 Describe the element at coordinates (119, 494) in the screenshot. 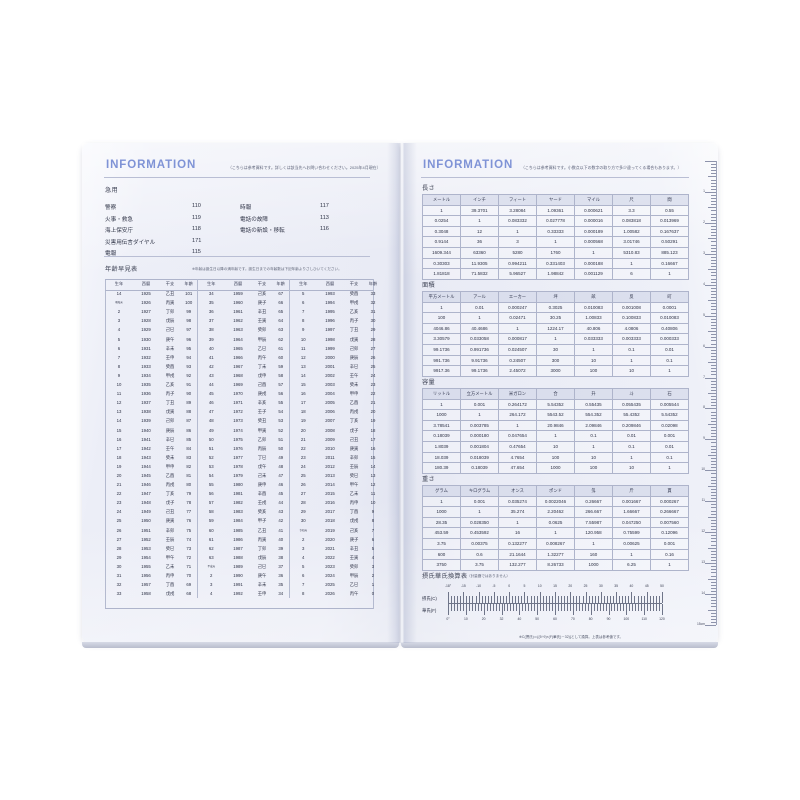

I see `age-table-cell: 22` at that location.